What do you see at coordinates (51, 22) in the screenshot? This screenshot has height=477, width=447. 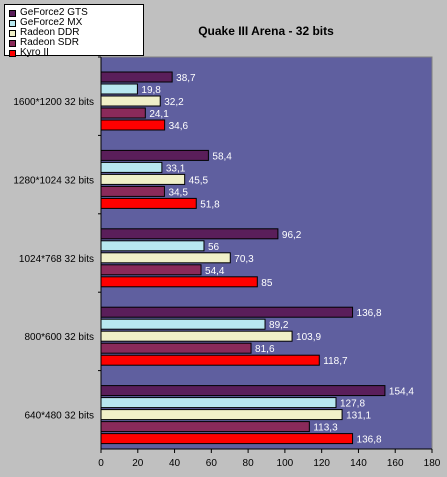 I see `legend-label: GeForce2 MX` at bounding box center [51, 22].